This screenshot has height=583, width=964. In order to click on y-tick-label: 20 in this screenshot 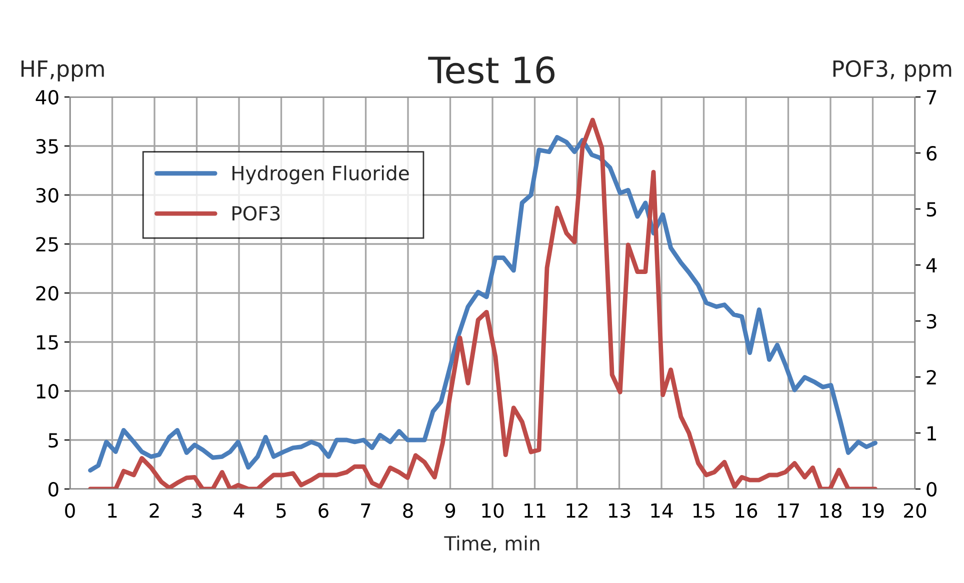, I will do `click(47, 293)`.